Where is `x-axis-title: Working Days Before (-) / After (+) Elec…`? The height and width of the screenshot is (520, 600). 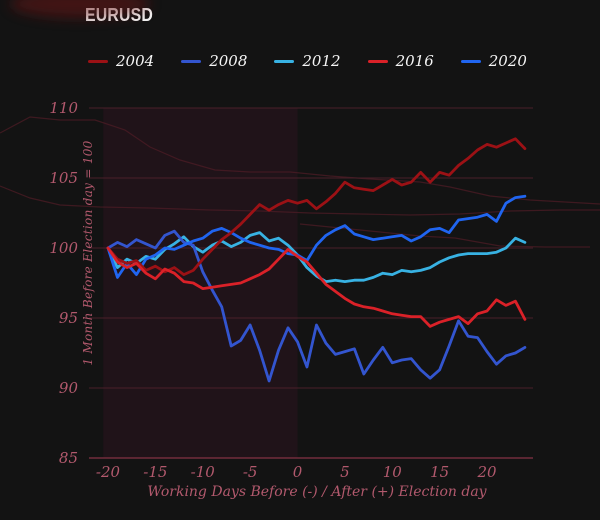
x-axis-title: Working Days Before (-) / After (+) Elec… is located at coordinates (317, 492).